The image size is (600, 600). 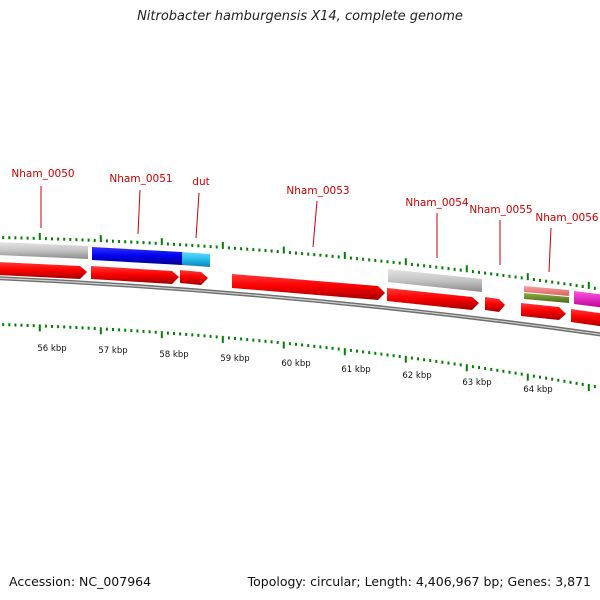 What do you see at coordinates (546, 291) in the screenshot?
I see `gene-block-nham-0056-a` at bounding box center [546, 291].